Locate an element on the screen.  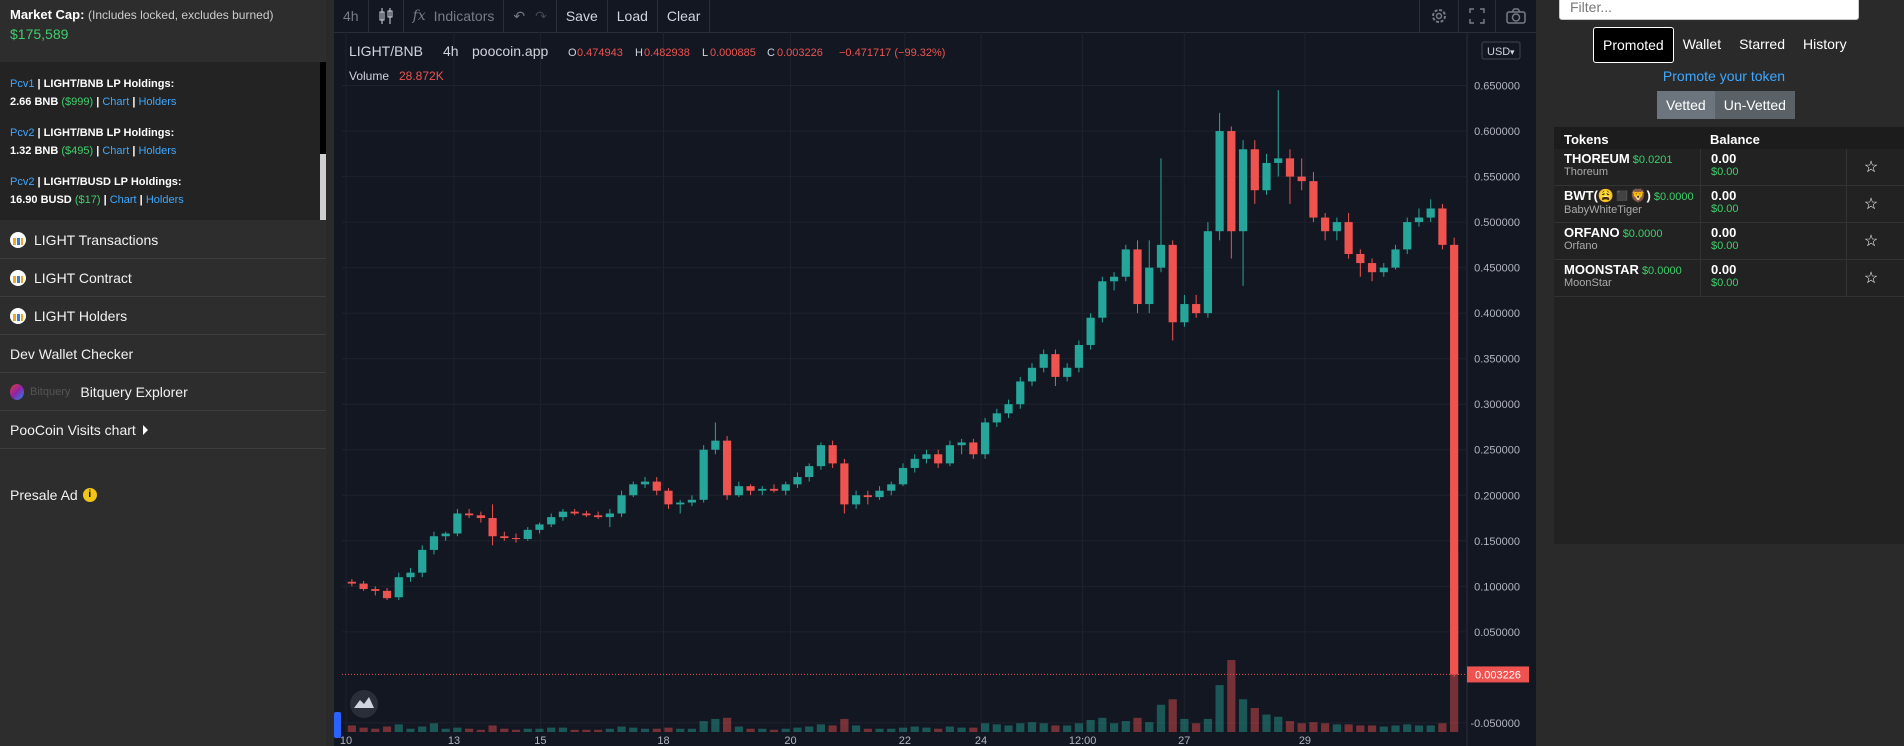
ohlc-o-value: 0.474943 is located at coordinates (600, 53).